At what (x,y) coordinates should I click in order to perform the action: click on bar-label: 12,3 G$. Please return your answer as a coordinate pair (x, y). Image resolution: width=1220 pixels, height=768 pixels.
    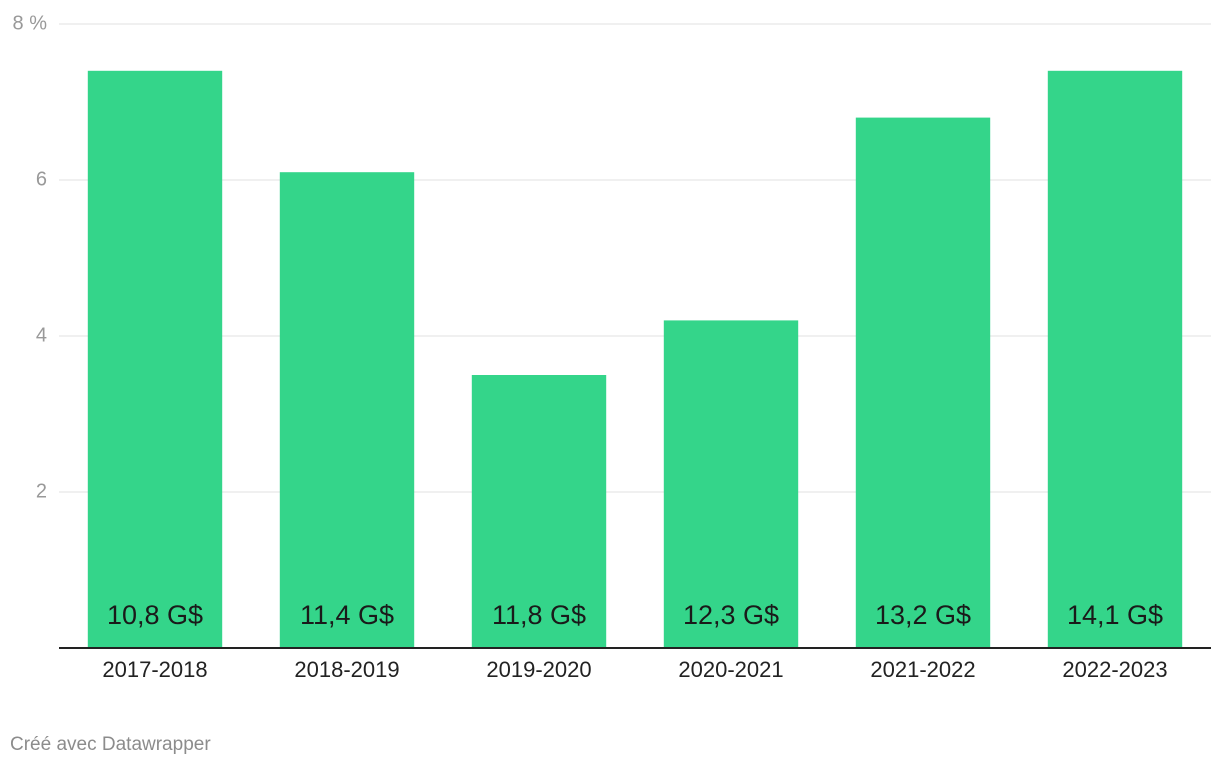
    Looking at the image, I should click on (731, 615).